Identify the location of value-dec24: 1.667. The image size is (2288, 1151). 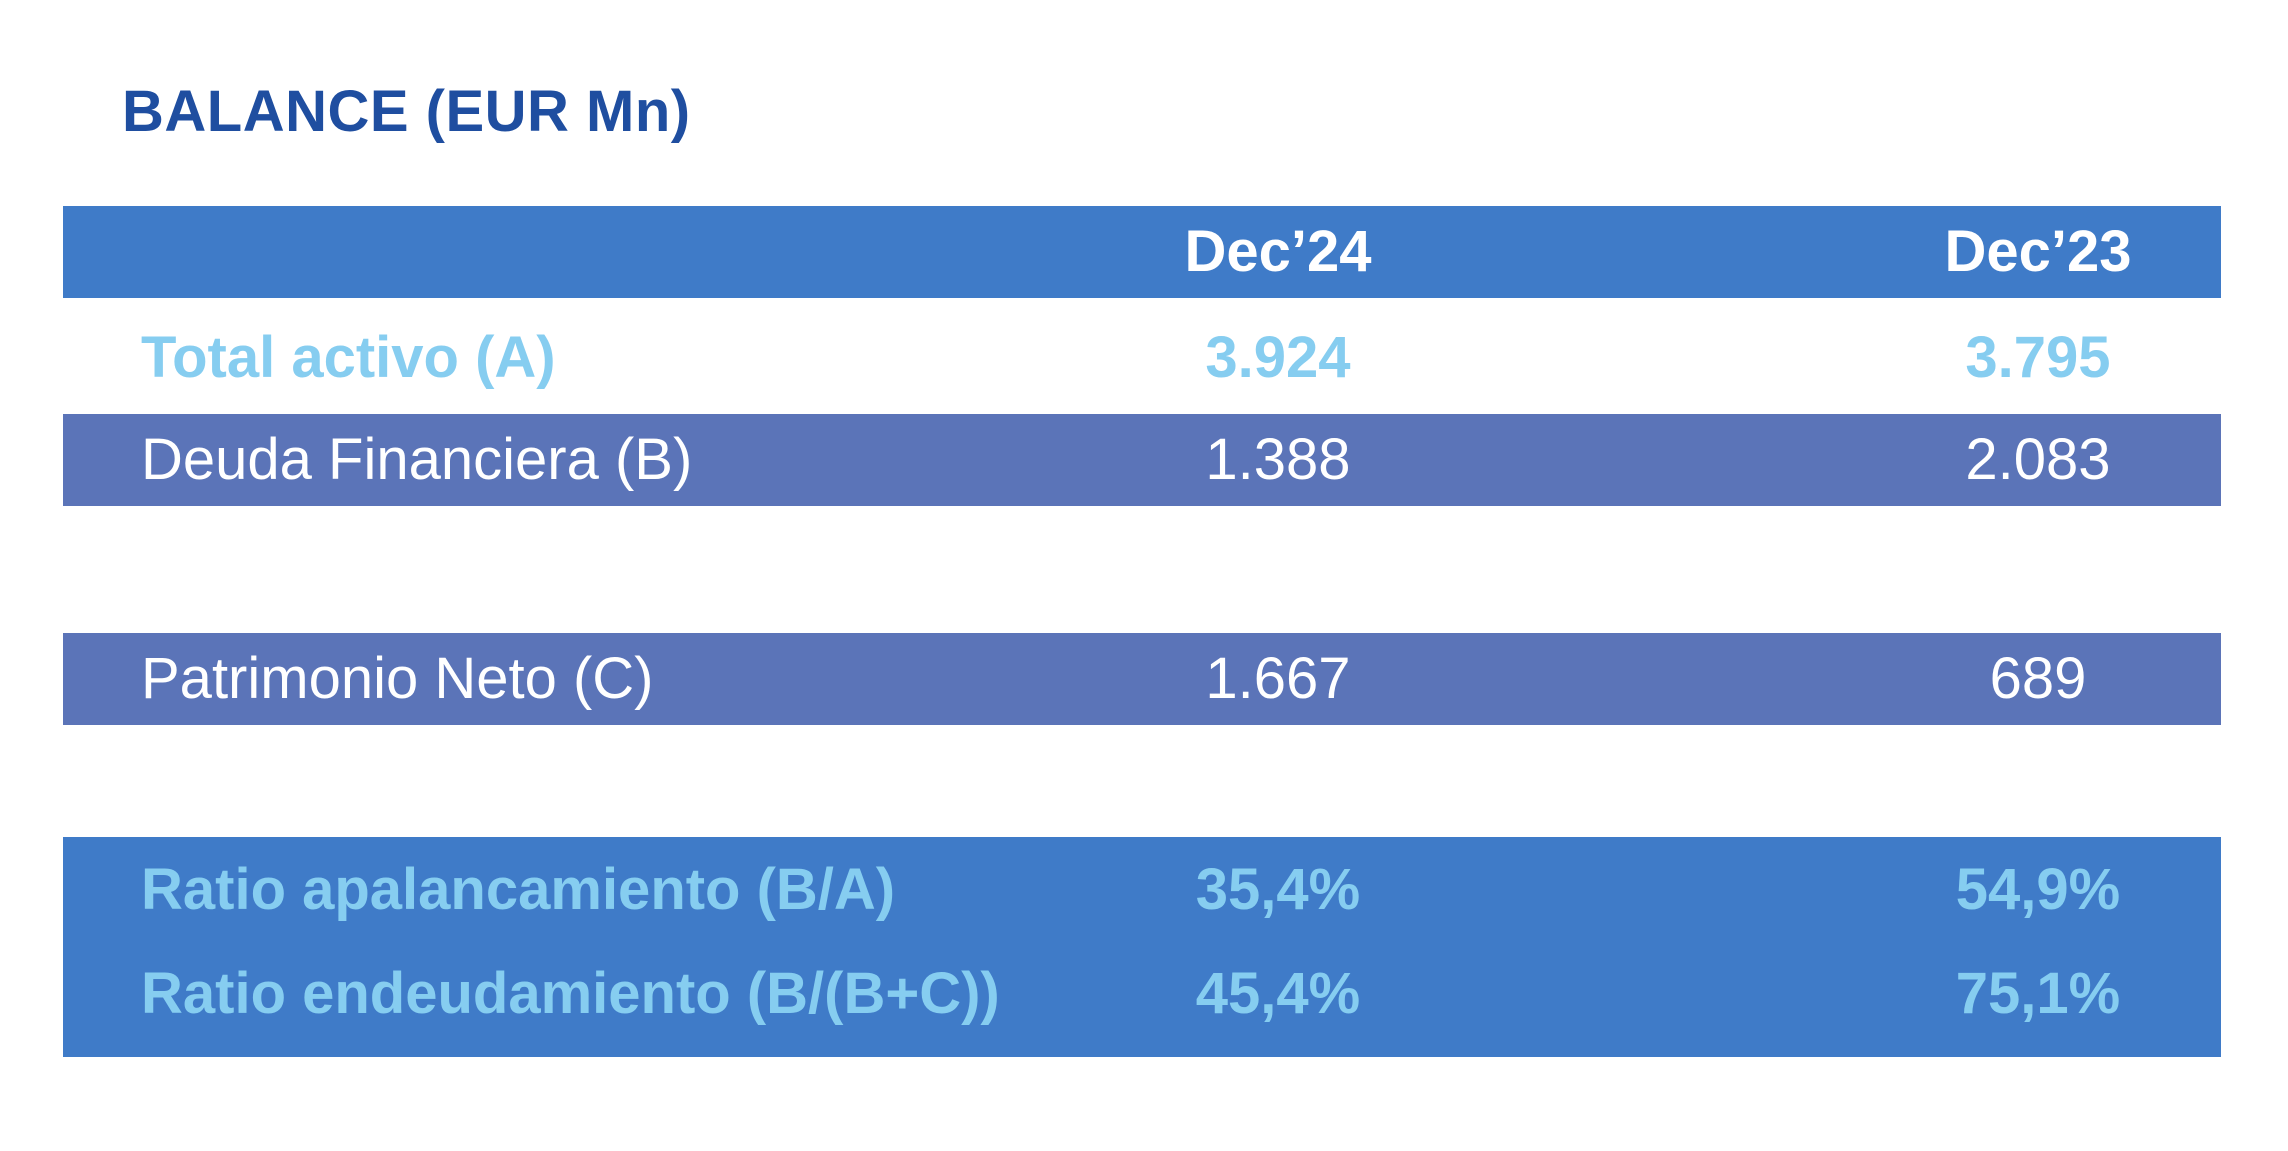
(1278, 678).